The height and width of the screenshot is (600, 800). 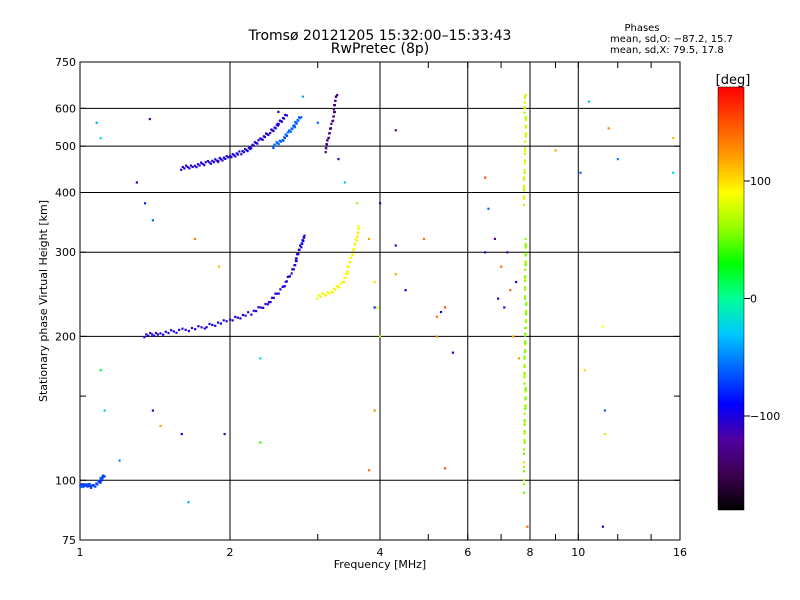 I want to click on colorbar-ticks: 100 0 −100, so click(x=762, y=299).